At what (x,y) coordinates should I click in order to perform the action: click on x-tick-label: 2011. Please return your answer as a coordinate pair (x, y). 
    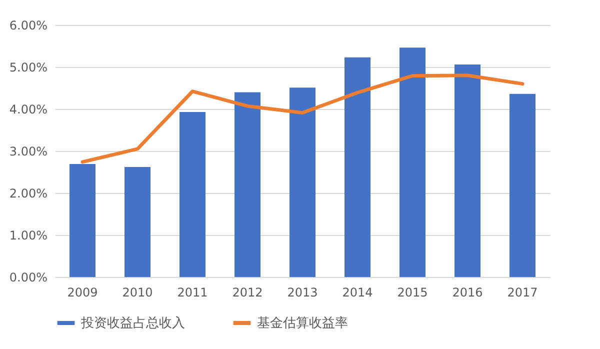
    Looking at the image, I should click on (192, 293).